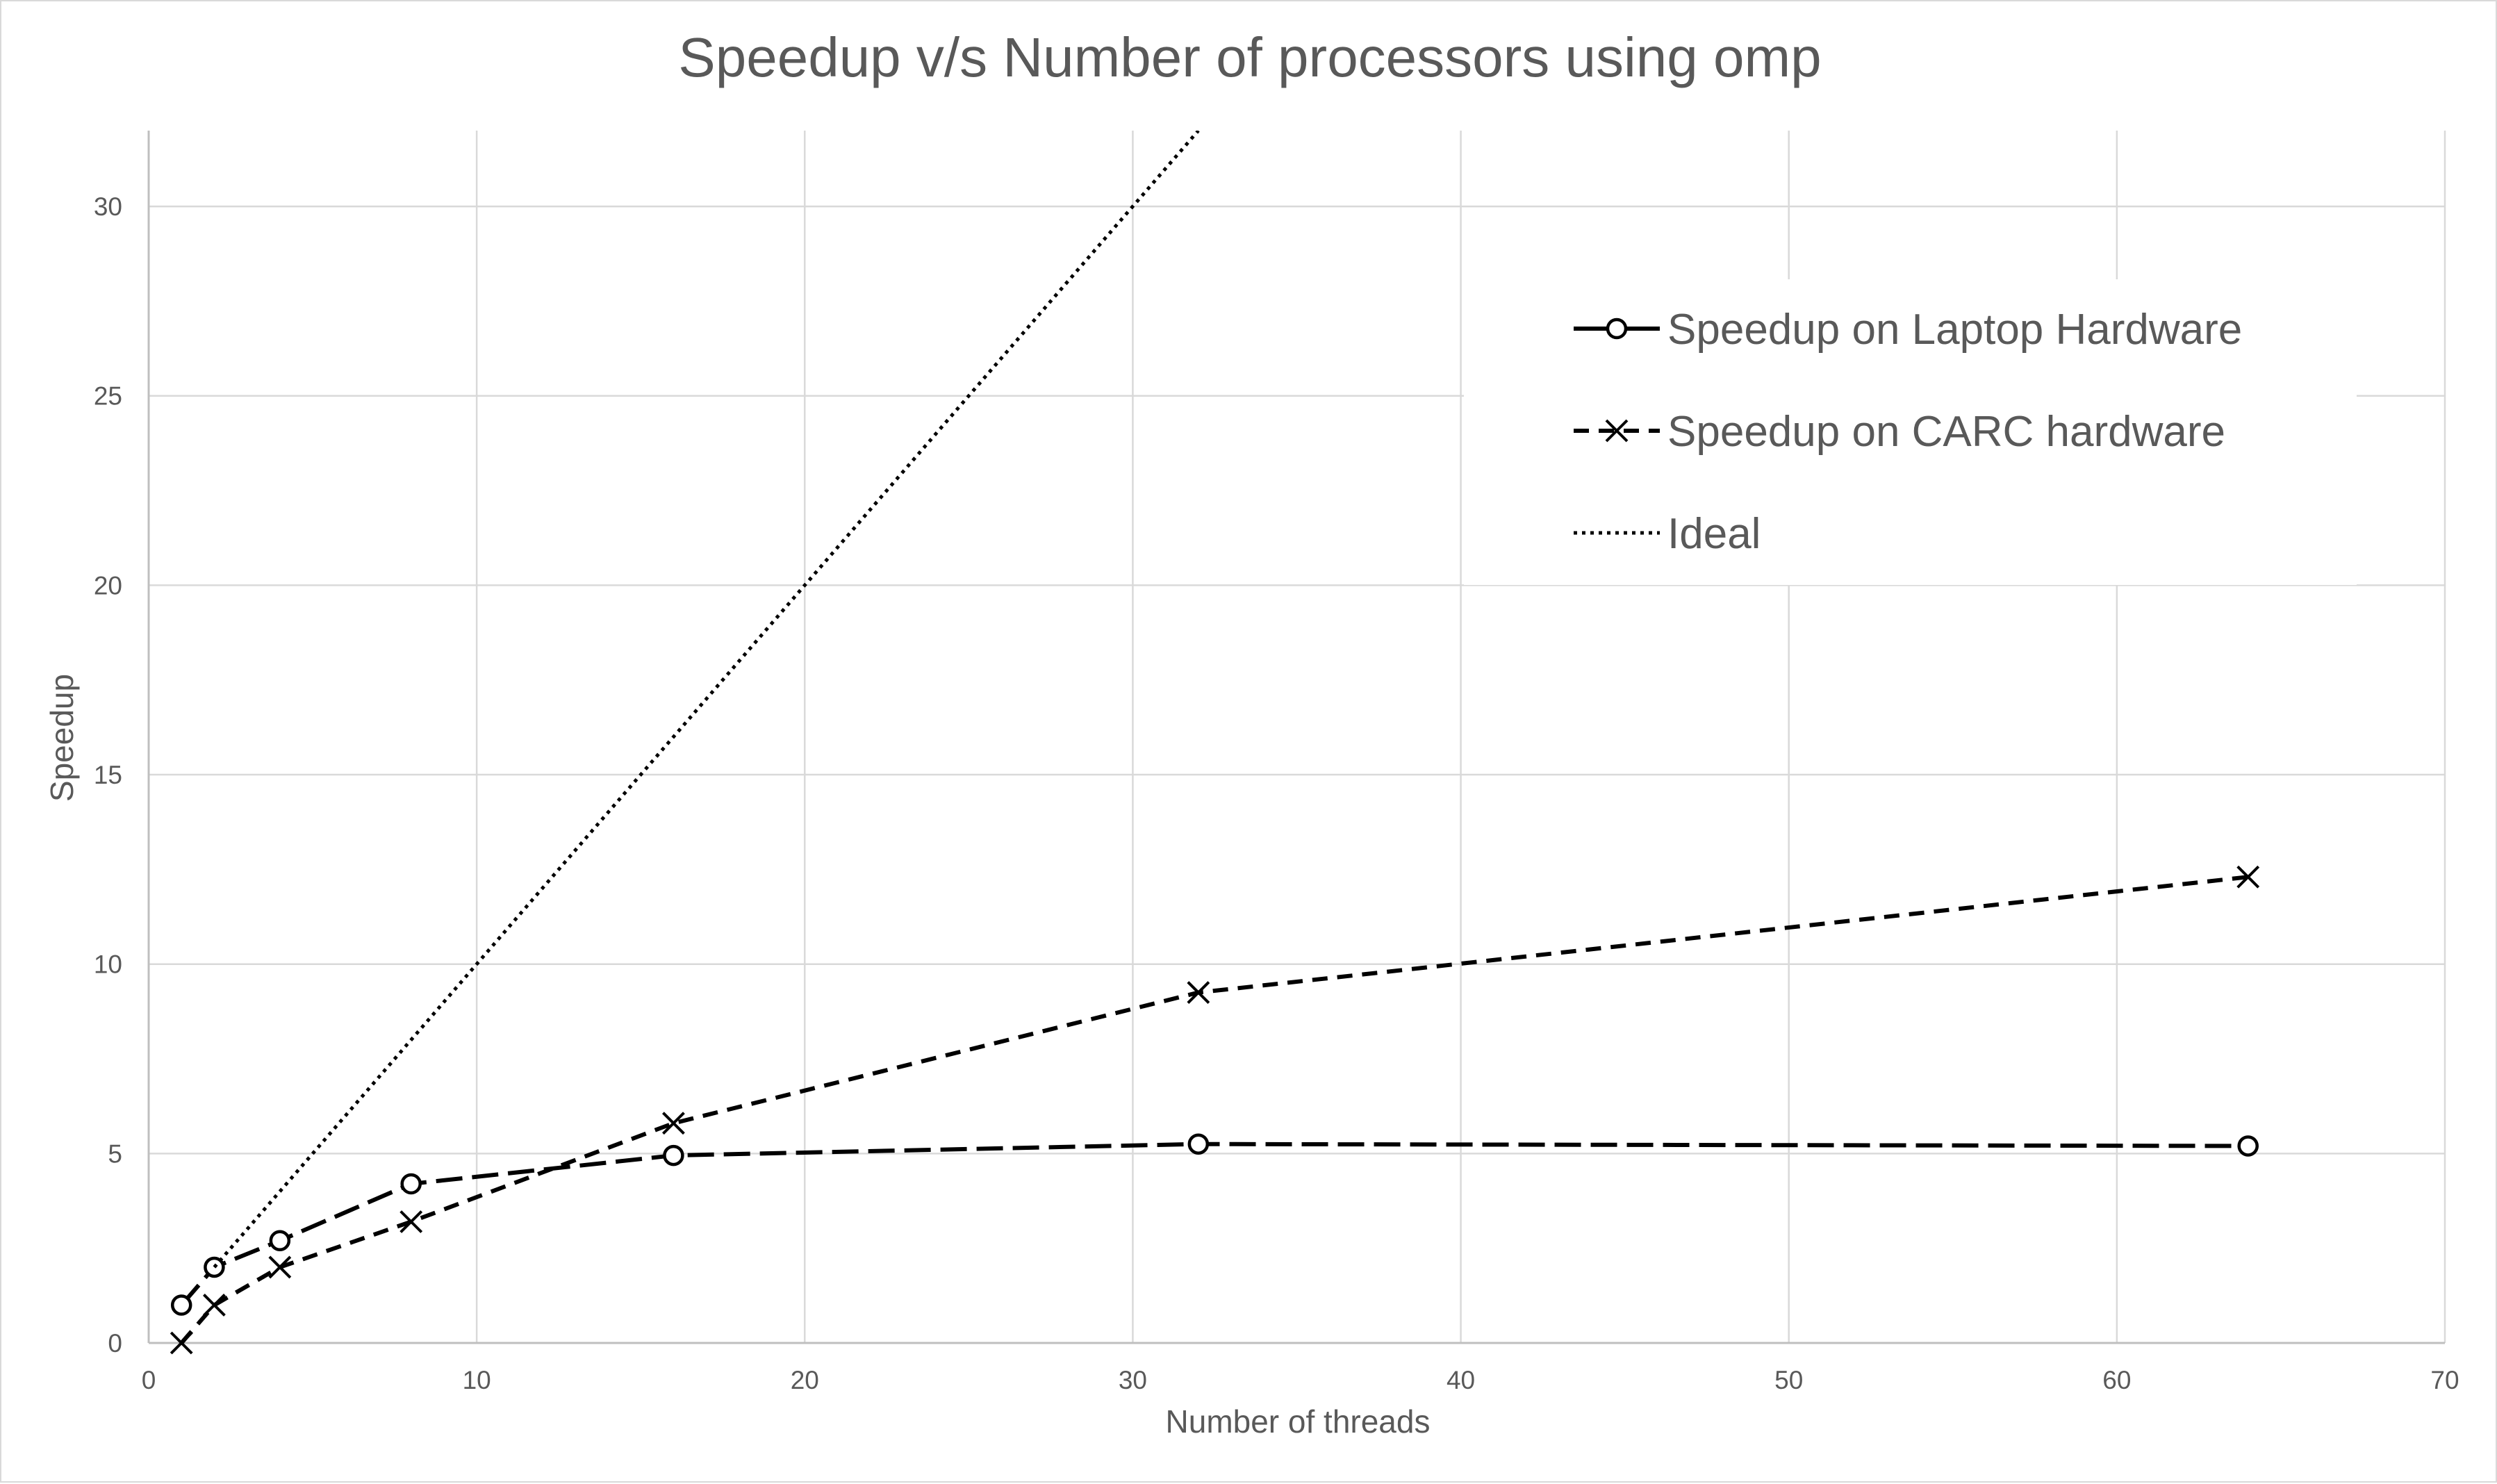  Describe the element at coordinates (1617, 431) in the screenshot. I see `legend-marker-speedup-on-carc-hardware` at that location.